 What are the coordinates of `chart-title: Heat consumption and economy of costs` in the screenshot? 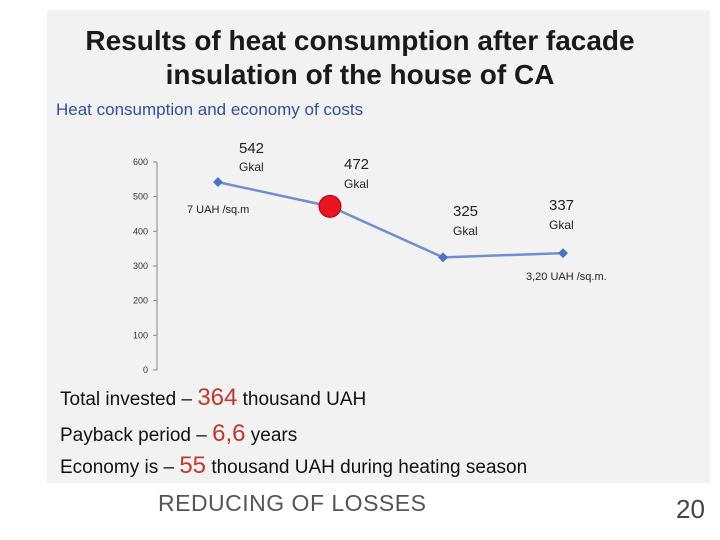 It's located at (210, 109).